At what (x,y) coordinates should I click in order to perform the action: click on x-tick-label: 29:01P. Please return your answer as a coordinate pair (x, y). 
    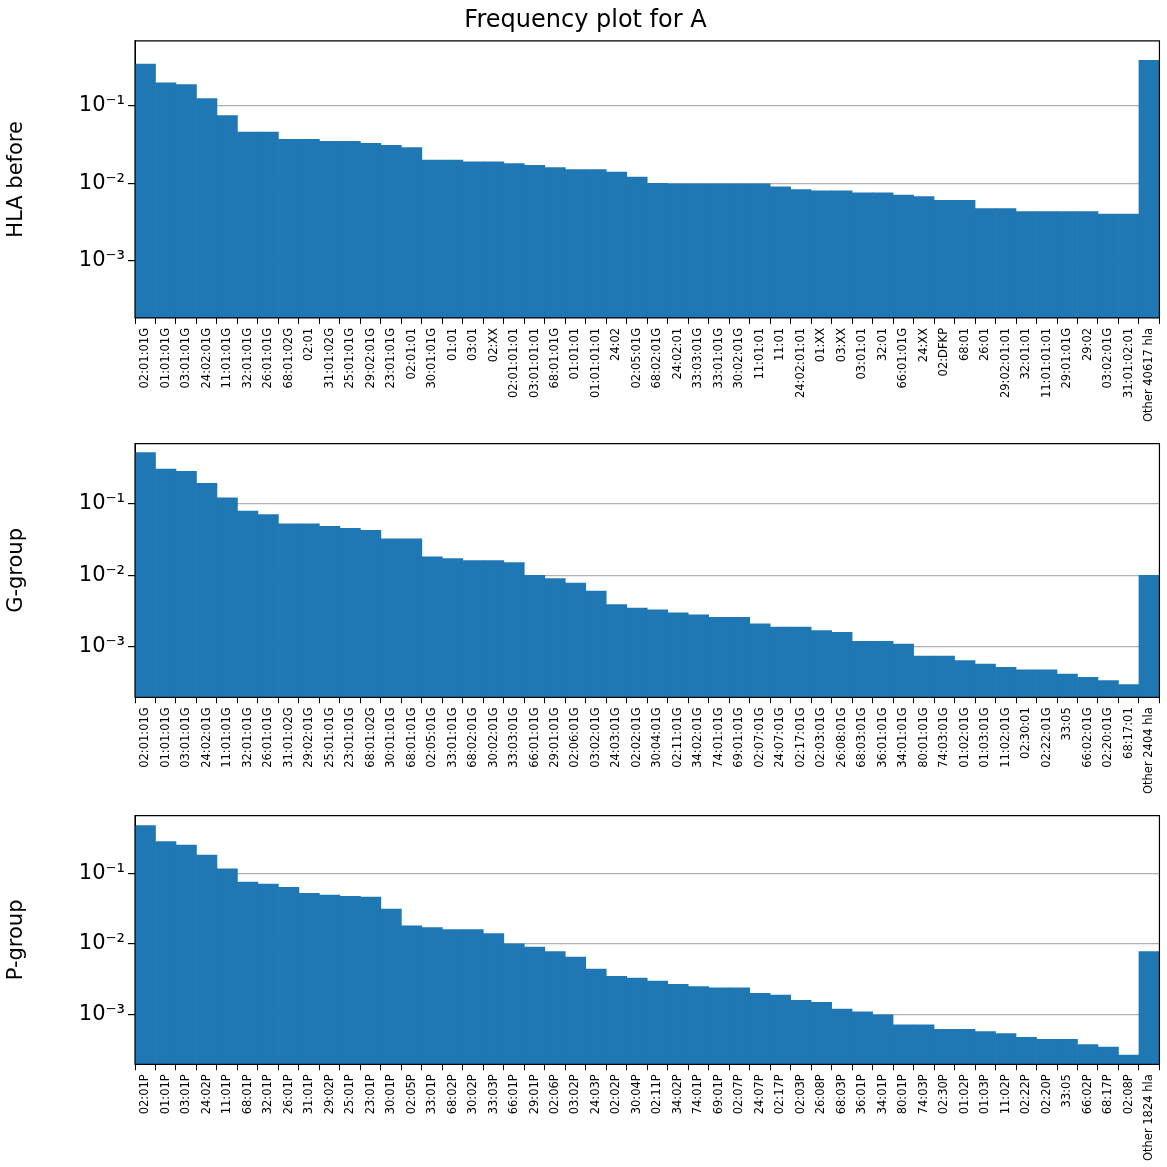
    Looking at the image, I should click on (533, 1094).